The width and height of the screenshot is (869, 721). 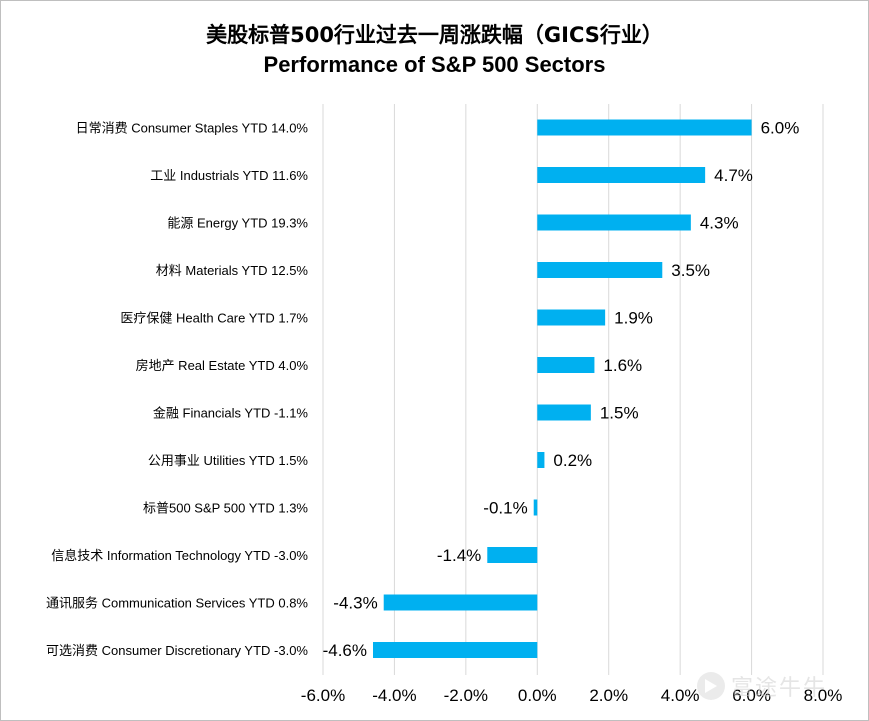 What do you see at coordinates (459, 555) in the screenshot?
I see `data-label: -1.4%` at bounding box center [459, 555].